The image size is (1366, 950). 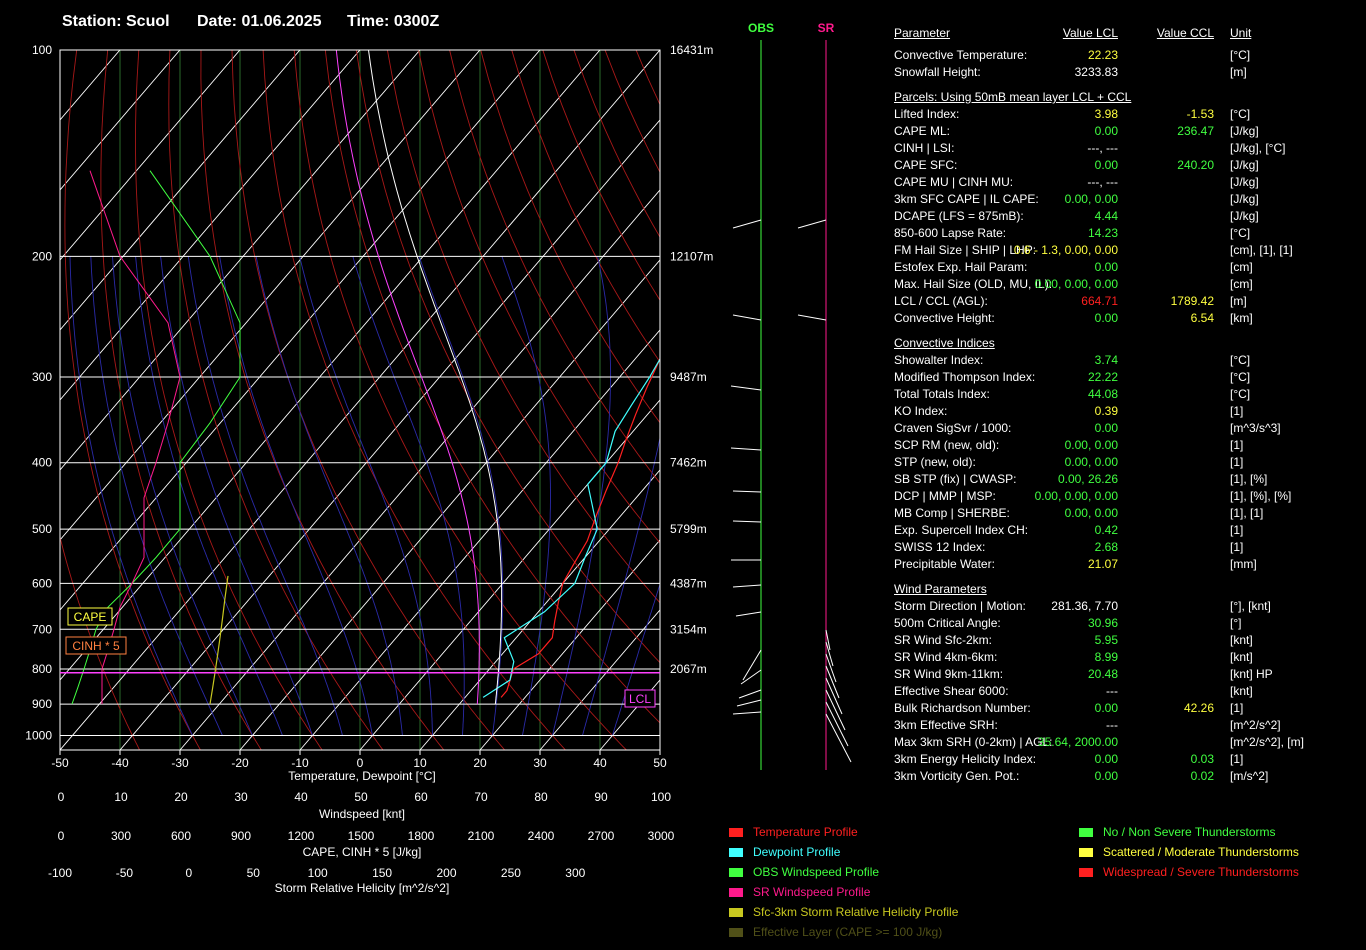 I want to click on param-name: Effective Shear 6000:, so click(x=951, y=691).